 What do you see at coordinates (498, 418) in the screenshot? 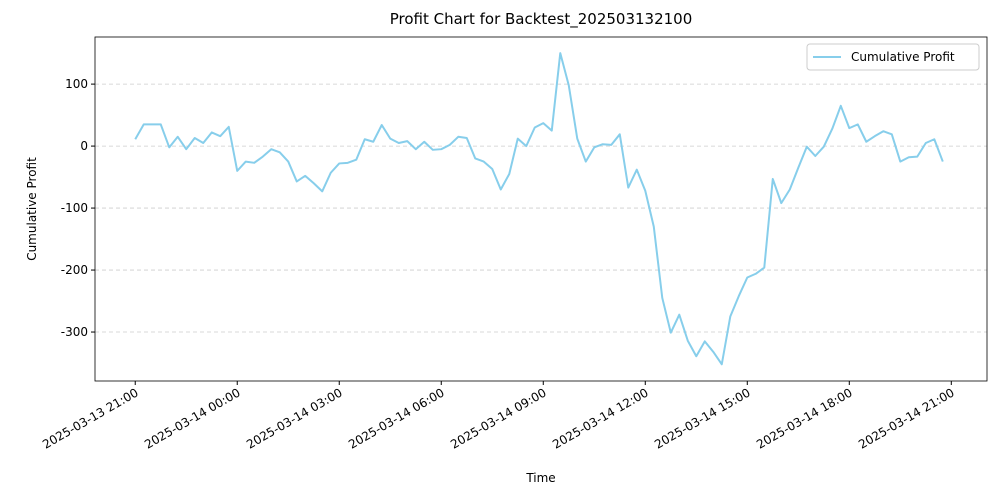
I see `x-tick-label: 2025-03-14 09:00` at bounding box center [498, 418].